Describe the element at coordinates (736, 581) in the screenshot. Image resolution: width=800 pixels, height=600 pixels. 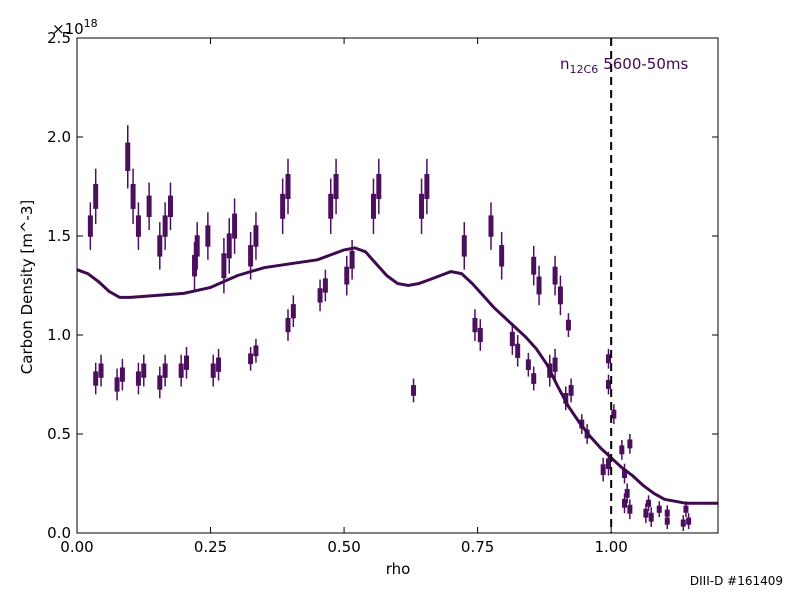
I see `shot-footer: DIII-D #161409` at that location.